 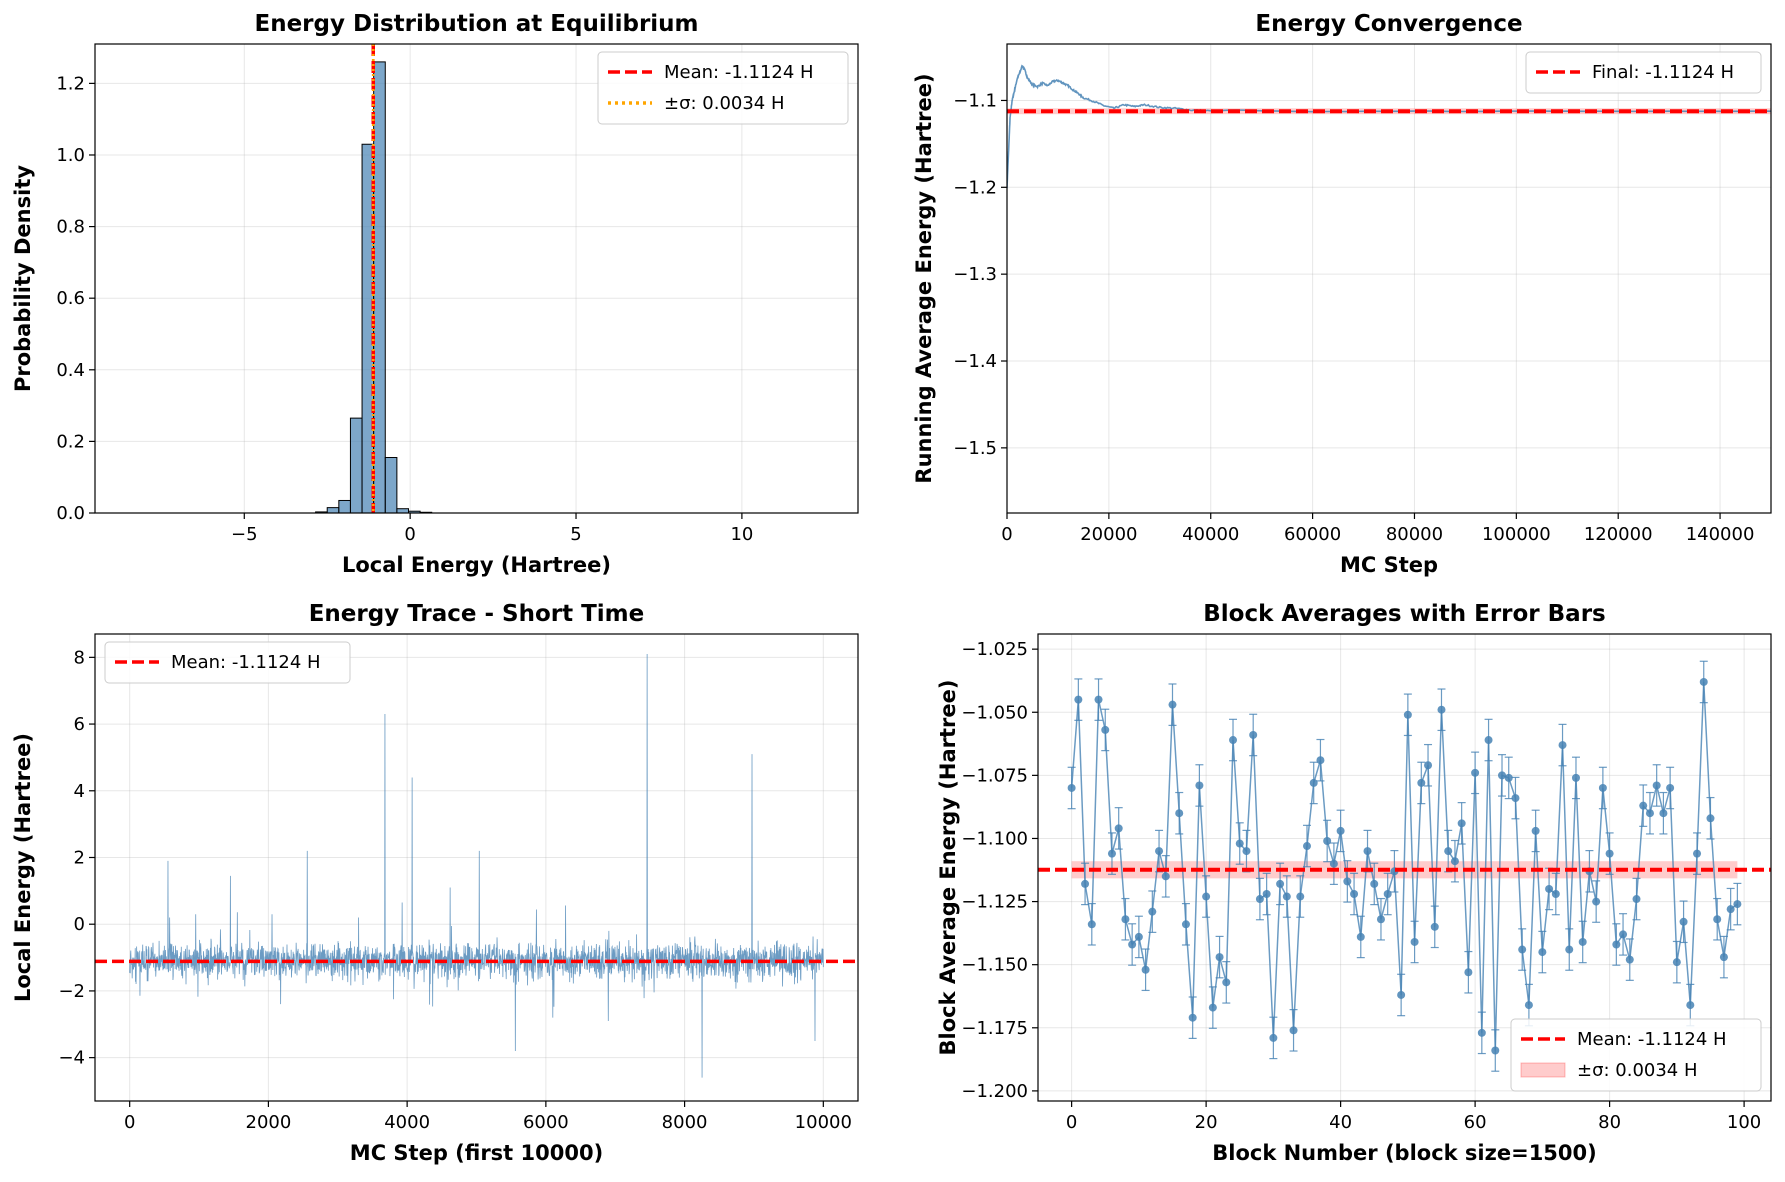 I want to click on y-tick-label: −1.125, so click(x=994, y=902).